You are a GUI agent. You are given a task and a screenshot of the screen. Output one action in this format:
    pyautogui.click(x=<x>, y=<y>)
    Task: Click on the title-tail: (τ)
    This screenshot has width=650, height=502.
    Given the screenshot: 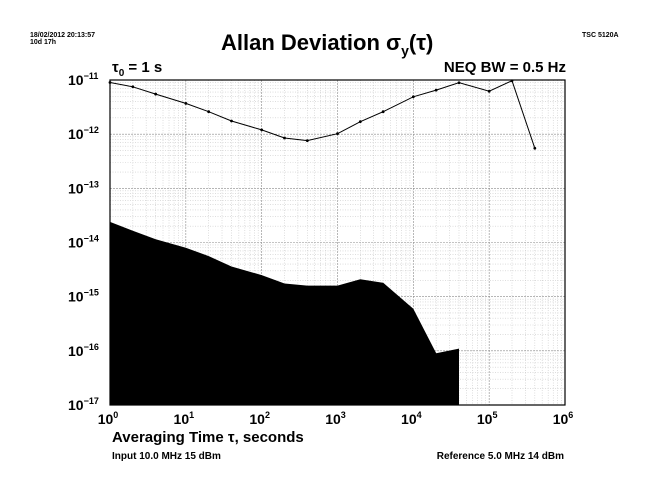 What is the action you would take?
    pyautogui.click(x=421, y=42)
    